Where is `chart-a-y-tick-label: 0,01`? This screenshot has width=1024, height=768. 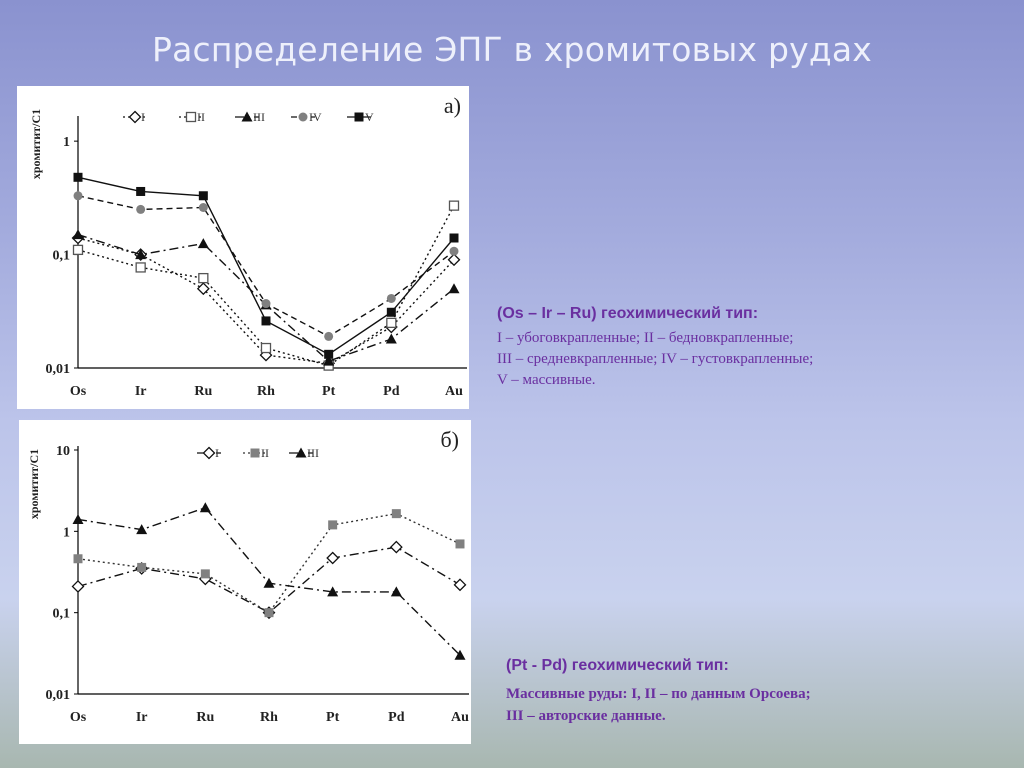 chart-a-y-tick-label: 0,01 is located at coordinates (58, 369).